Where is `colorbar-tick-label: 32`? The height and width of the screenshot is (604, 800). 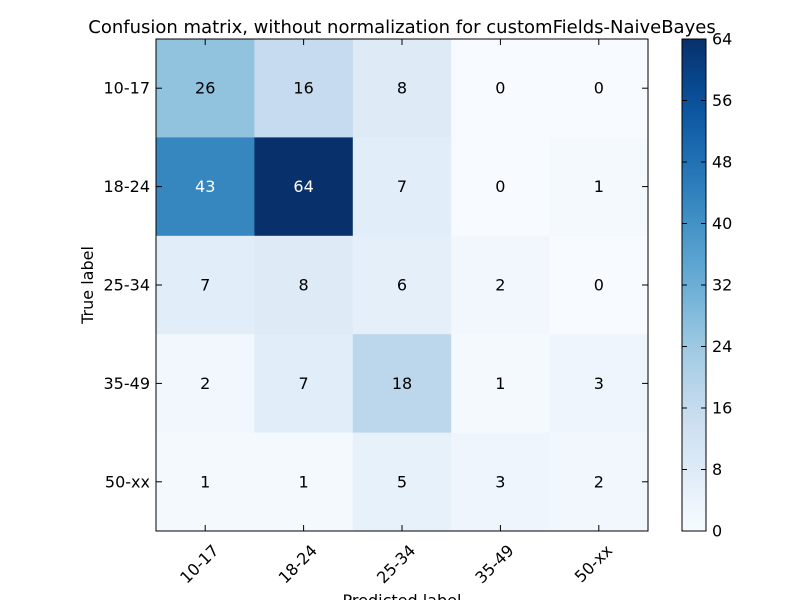 colorbar-tick-label: 32 is located at coordinates (722, 285).